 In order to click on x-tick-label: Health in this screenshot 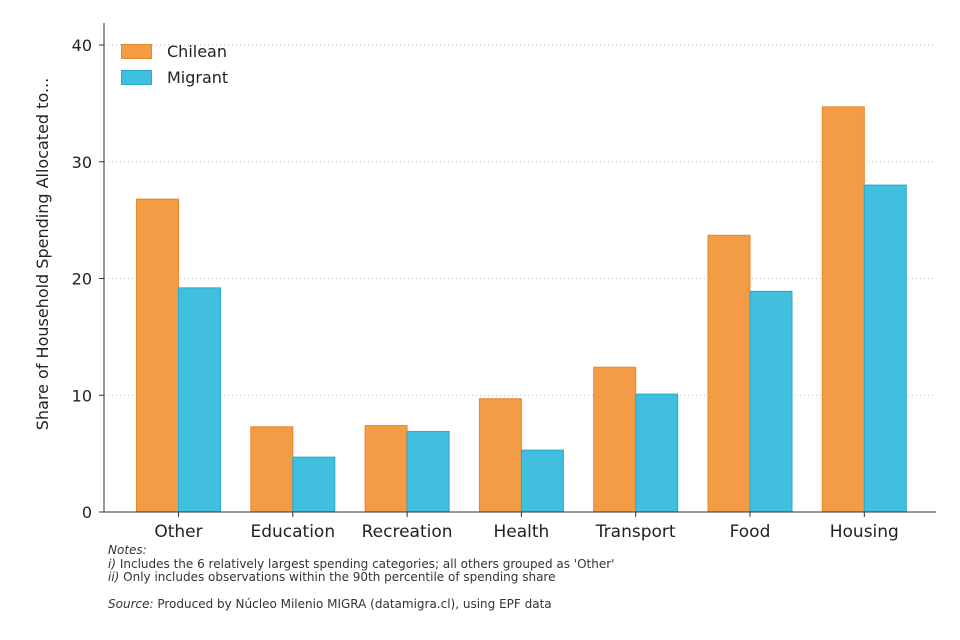, I will do `click(521, 532)`.